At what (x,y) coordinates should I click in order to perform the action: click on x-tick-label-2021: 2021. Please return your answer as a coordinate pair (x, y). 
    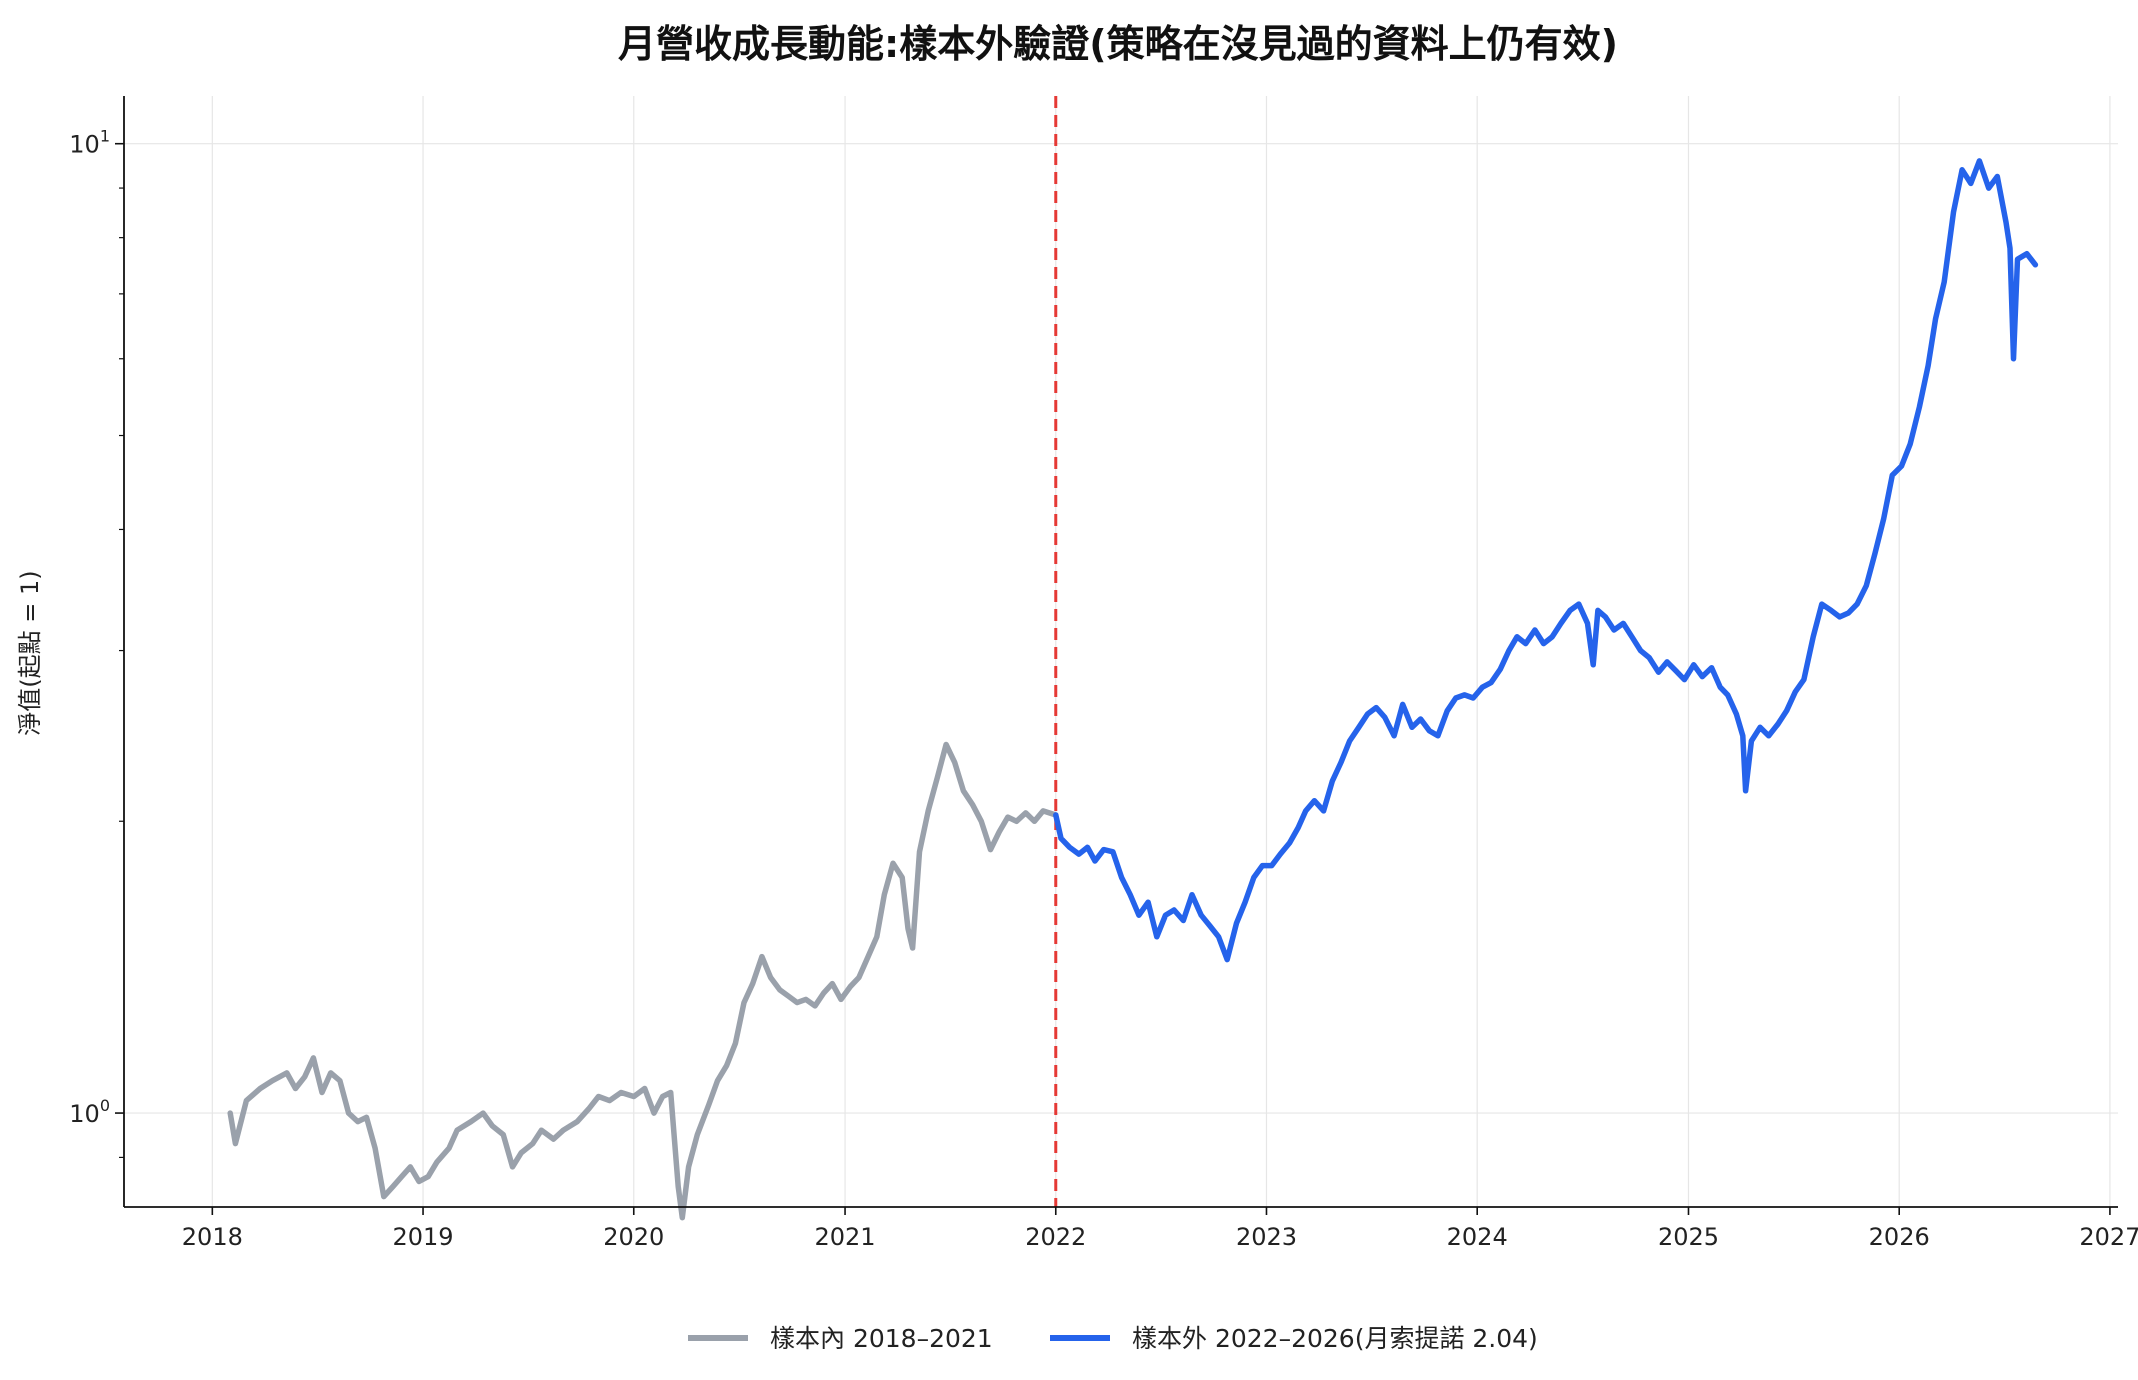
    Looking at the image, I should click on (845, 1237).